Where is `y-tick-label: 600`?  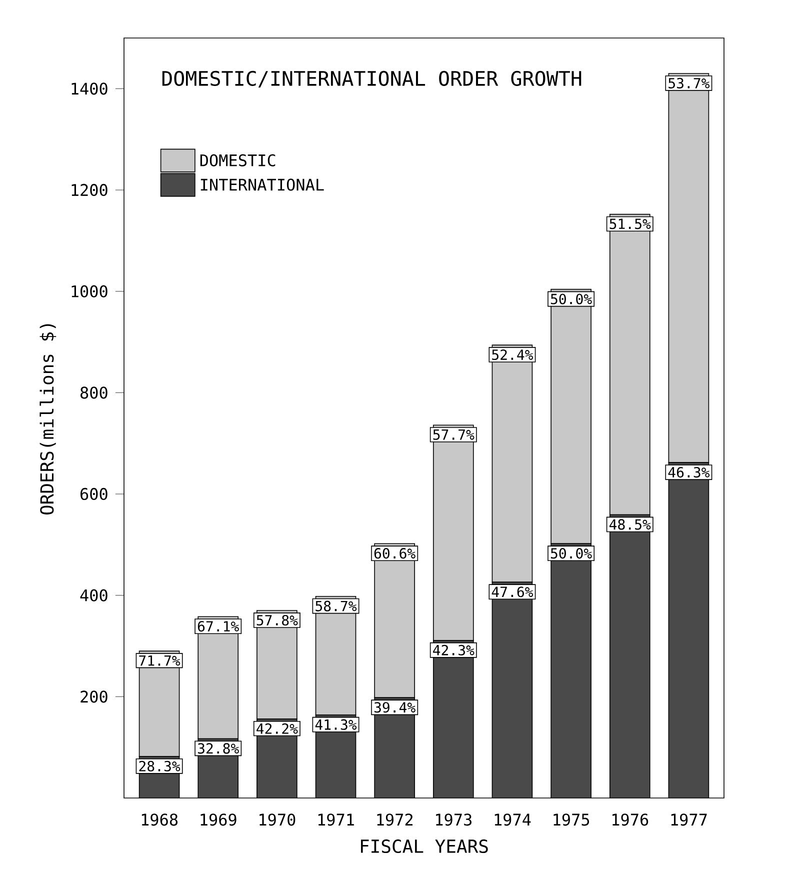
y-tick-label: 600 is located at coordinates (94, 494).